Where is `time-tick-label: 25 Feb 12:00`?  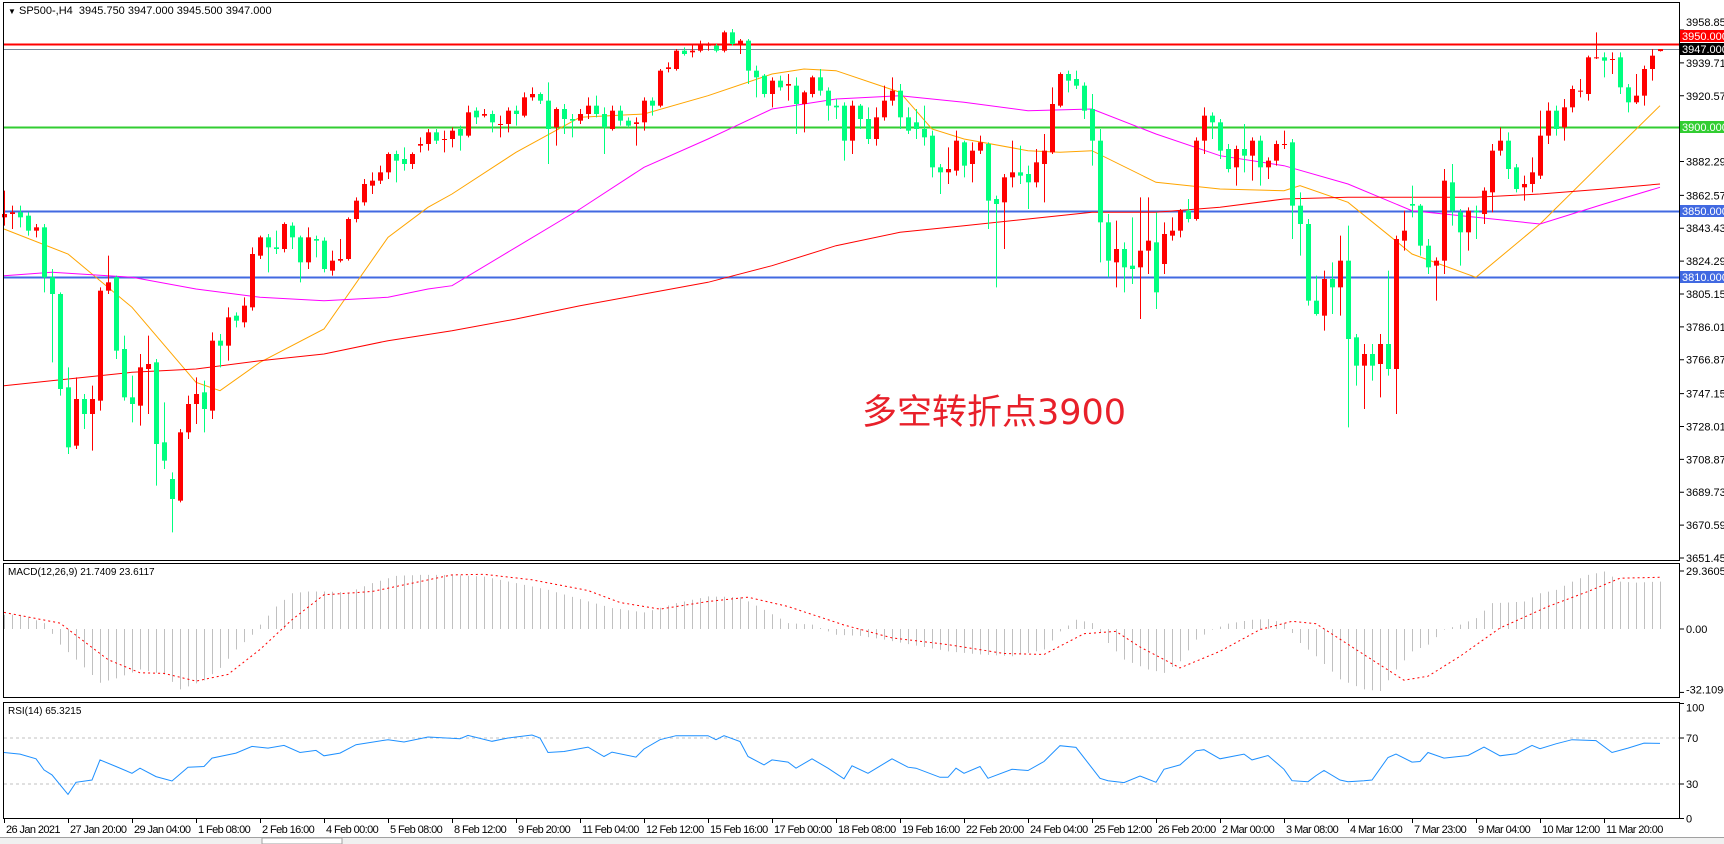 time-tick-label: 25 Feb 12:00 is located at coordinates (1123, 830).